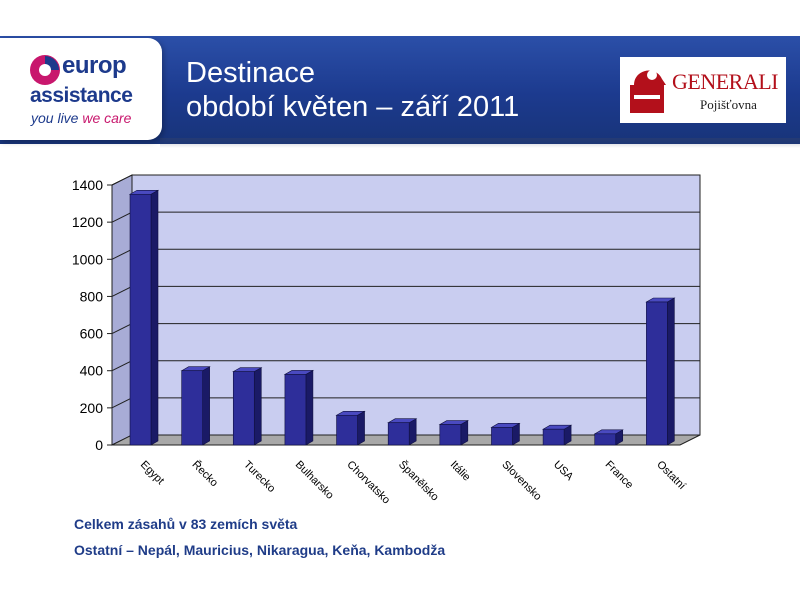 Image resolution: width=800 pixels, height=600 pixels. I want to click on y-tick-label: 1200, so click(87, 222).